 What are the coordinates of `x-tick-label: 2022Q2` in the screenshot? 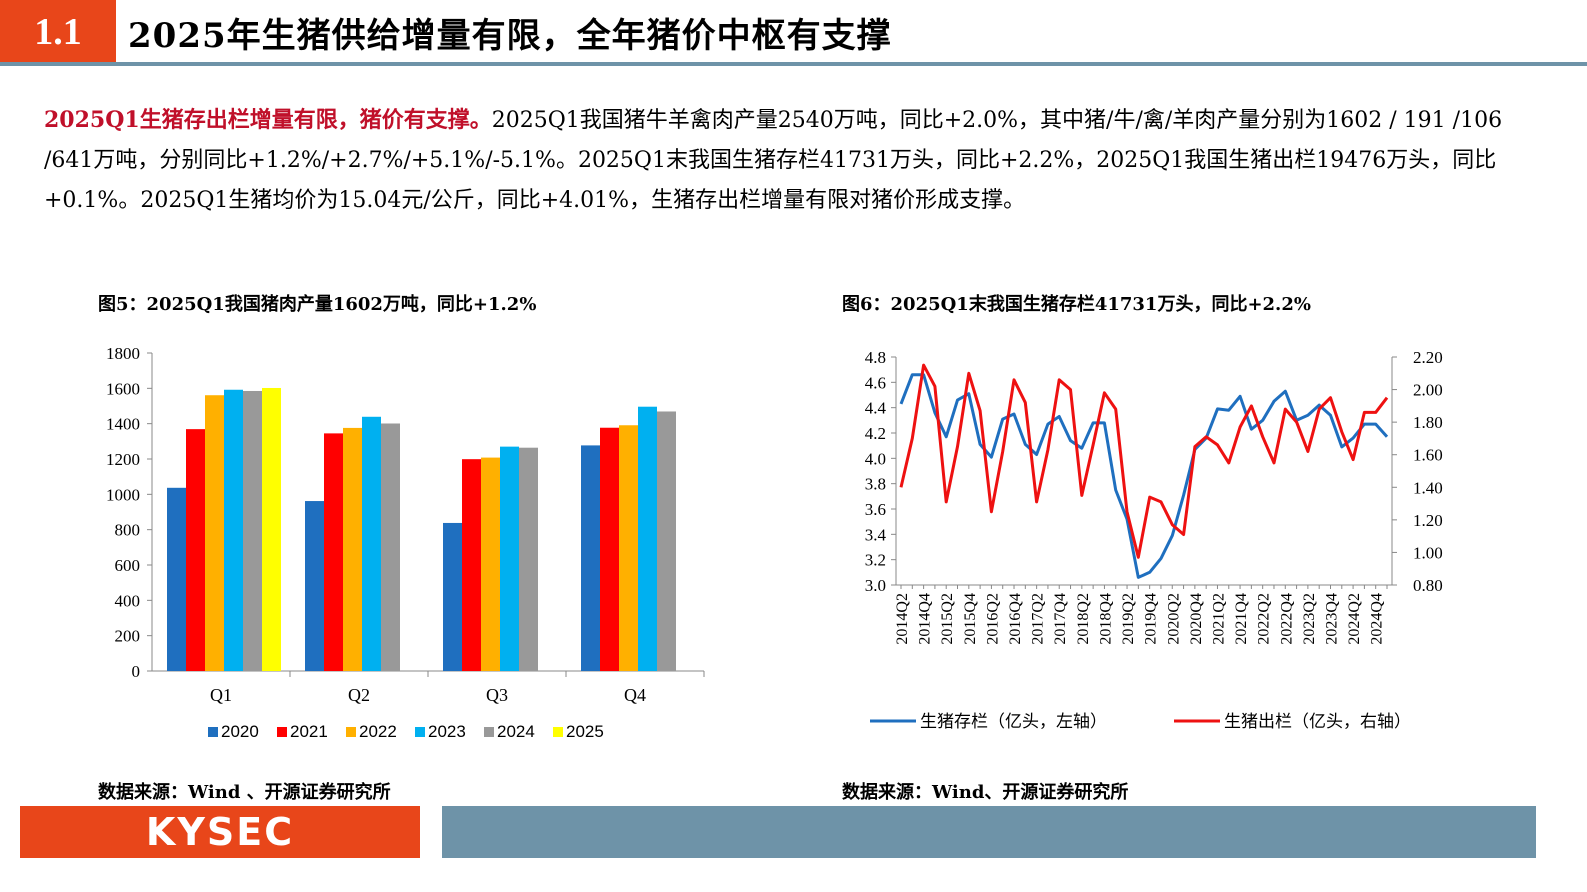 It's located at (1264, 619).